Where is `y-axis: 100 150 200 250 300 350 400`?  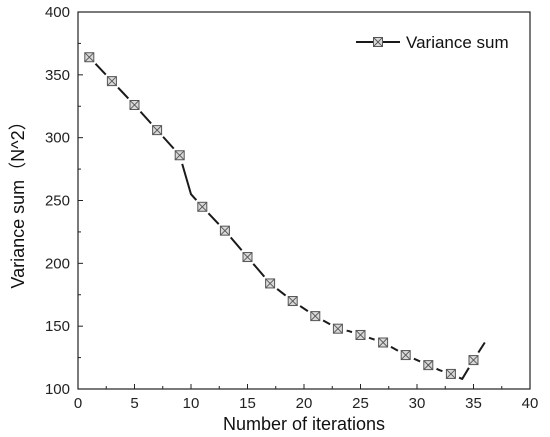 y-axis: 100 150 200 250 300 350 400 is located at coordinates (64, 201).